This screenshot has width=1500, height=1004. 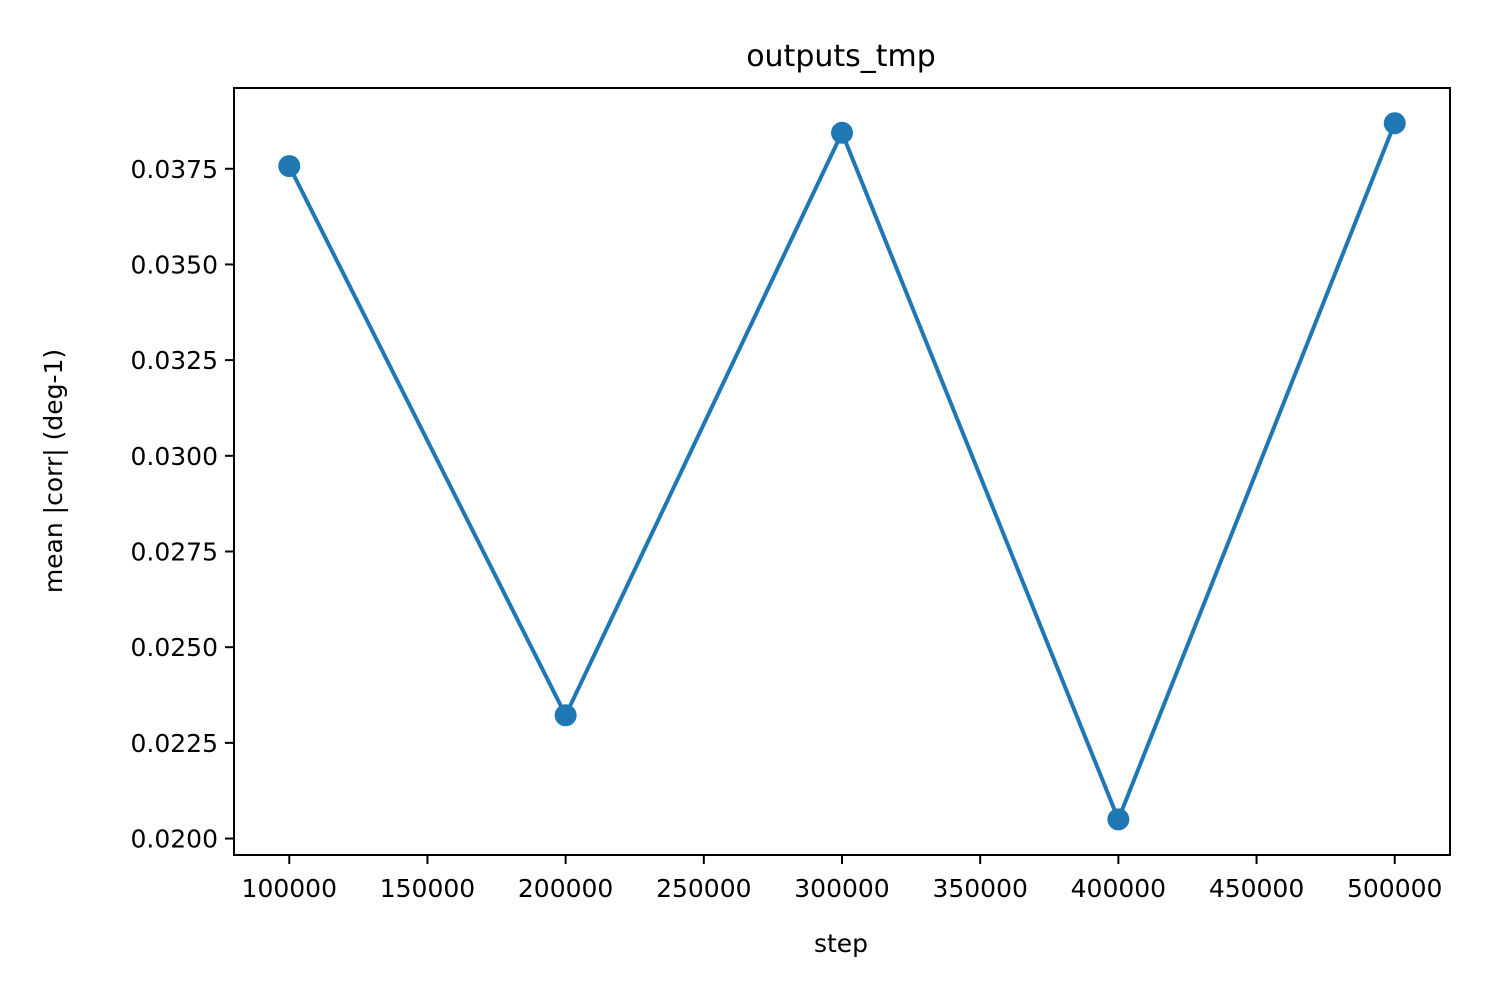 I want to click on x-tick-label: 250000, so click(x=703, y=888).